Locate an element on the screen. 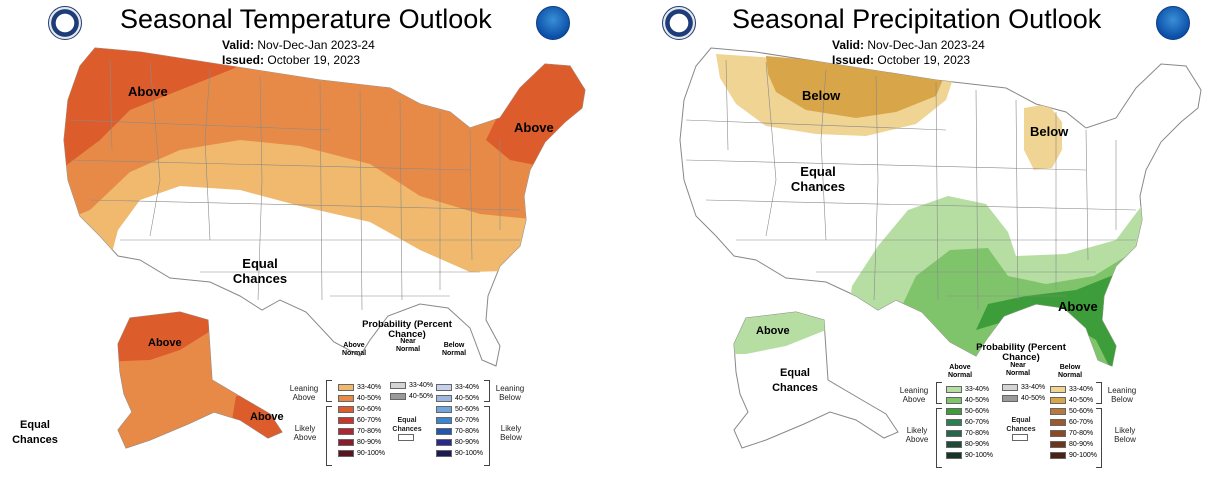 This screenshot has height=477, width=1232. legend-near-label: 40-50% is located at coordinates (1033, 398).